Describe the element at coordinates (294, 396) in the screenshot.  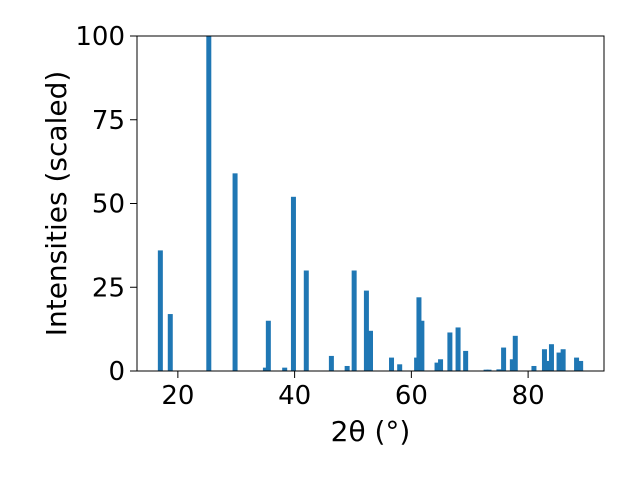
I see `x-tick-label: 40` at that location.